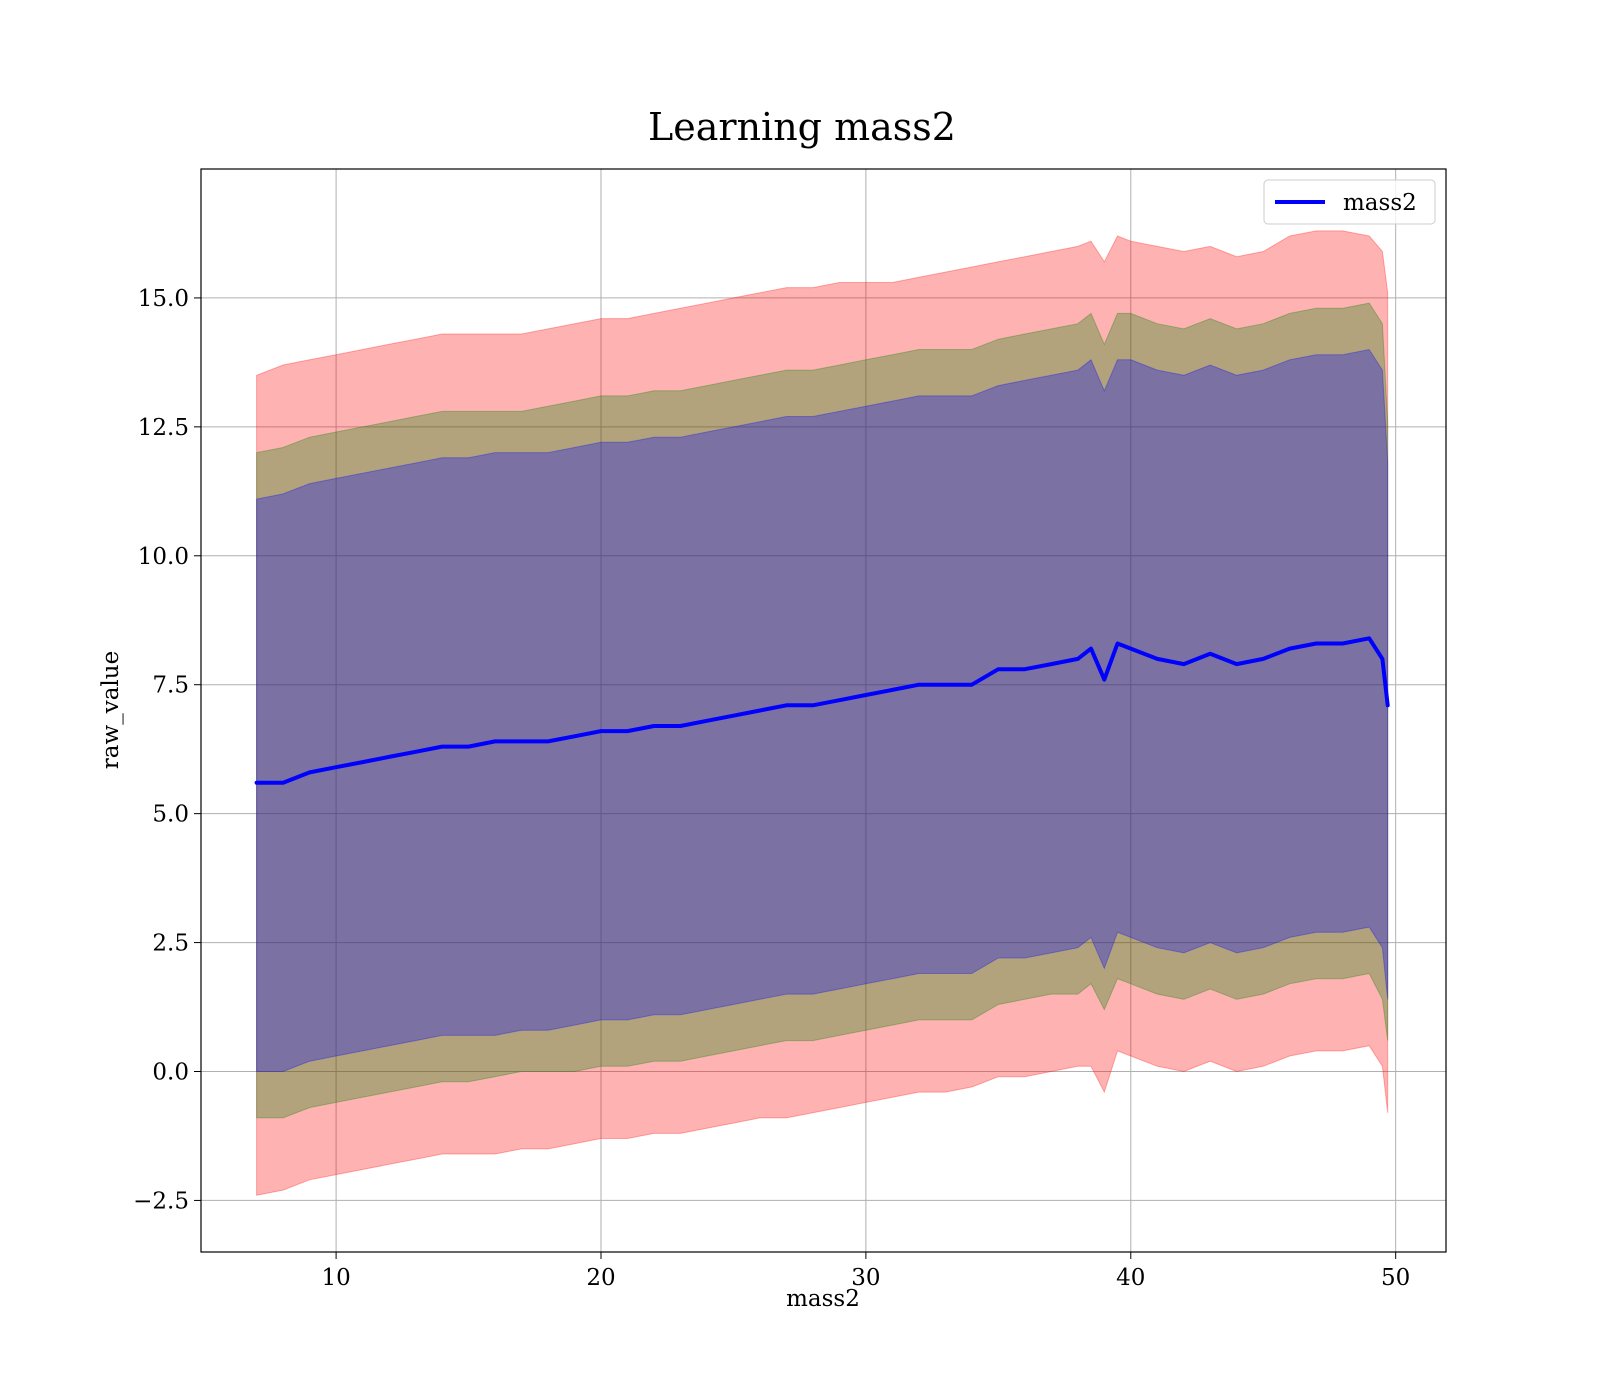 The width and height of the screenshot is (1600, 1400). I want to click on x-tick-label: 50, so click(1395, 1278).